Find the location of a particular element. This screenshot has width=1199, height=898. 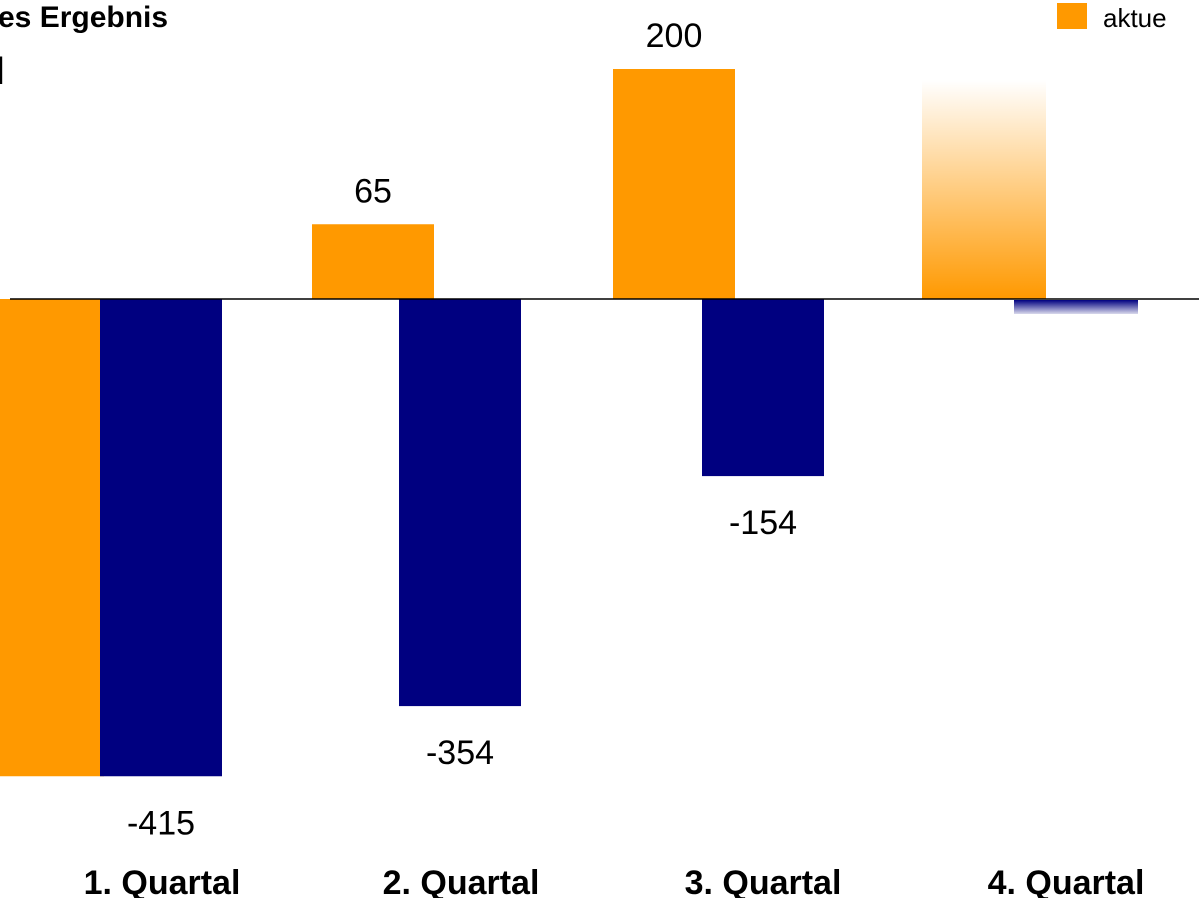

q4-placeholder-group is located at coordinates (1030, 197).